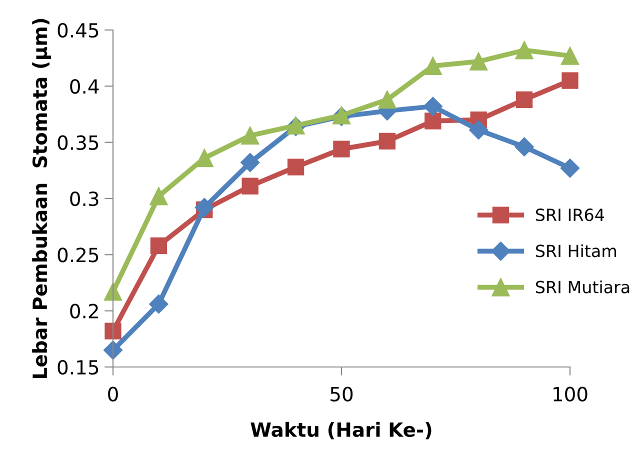 This screenshot has height=455, width=634. Describe the element at coordinates (341, 431) in the screenshot. I see `x-axis-title: Waktu (Hari Ke-)` at that location.